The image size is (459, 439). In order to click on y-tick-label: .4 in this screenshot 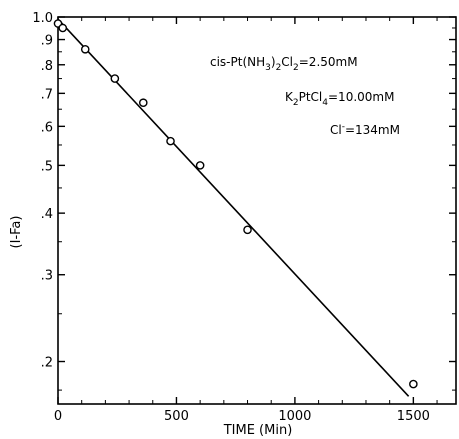, I will do `click(47, 214)`.